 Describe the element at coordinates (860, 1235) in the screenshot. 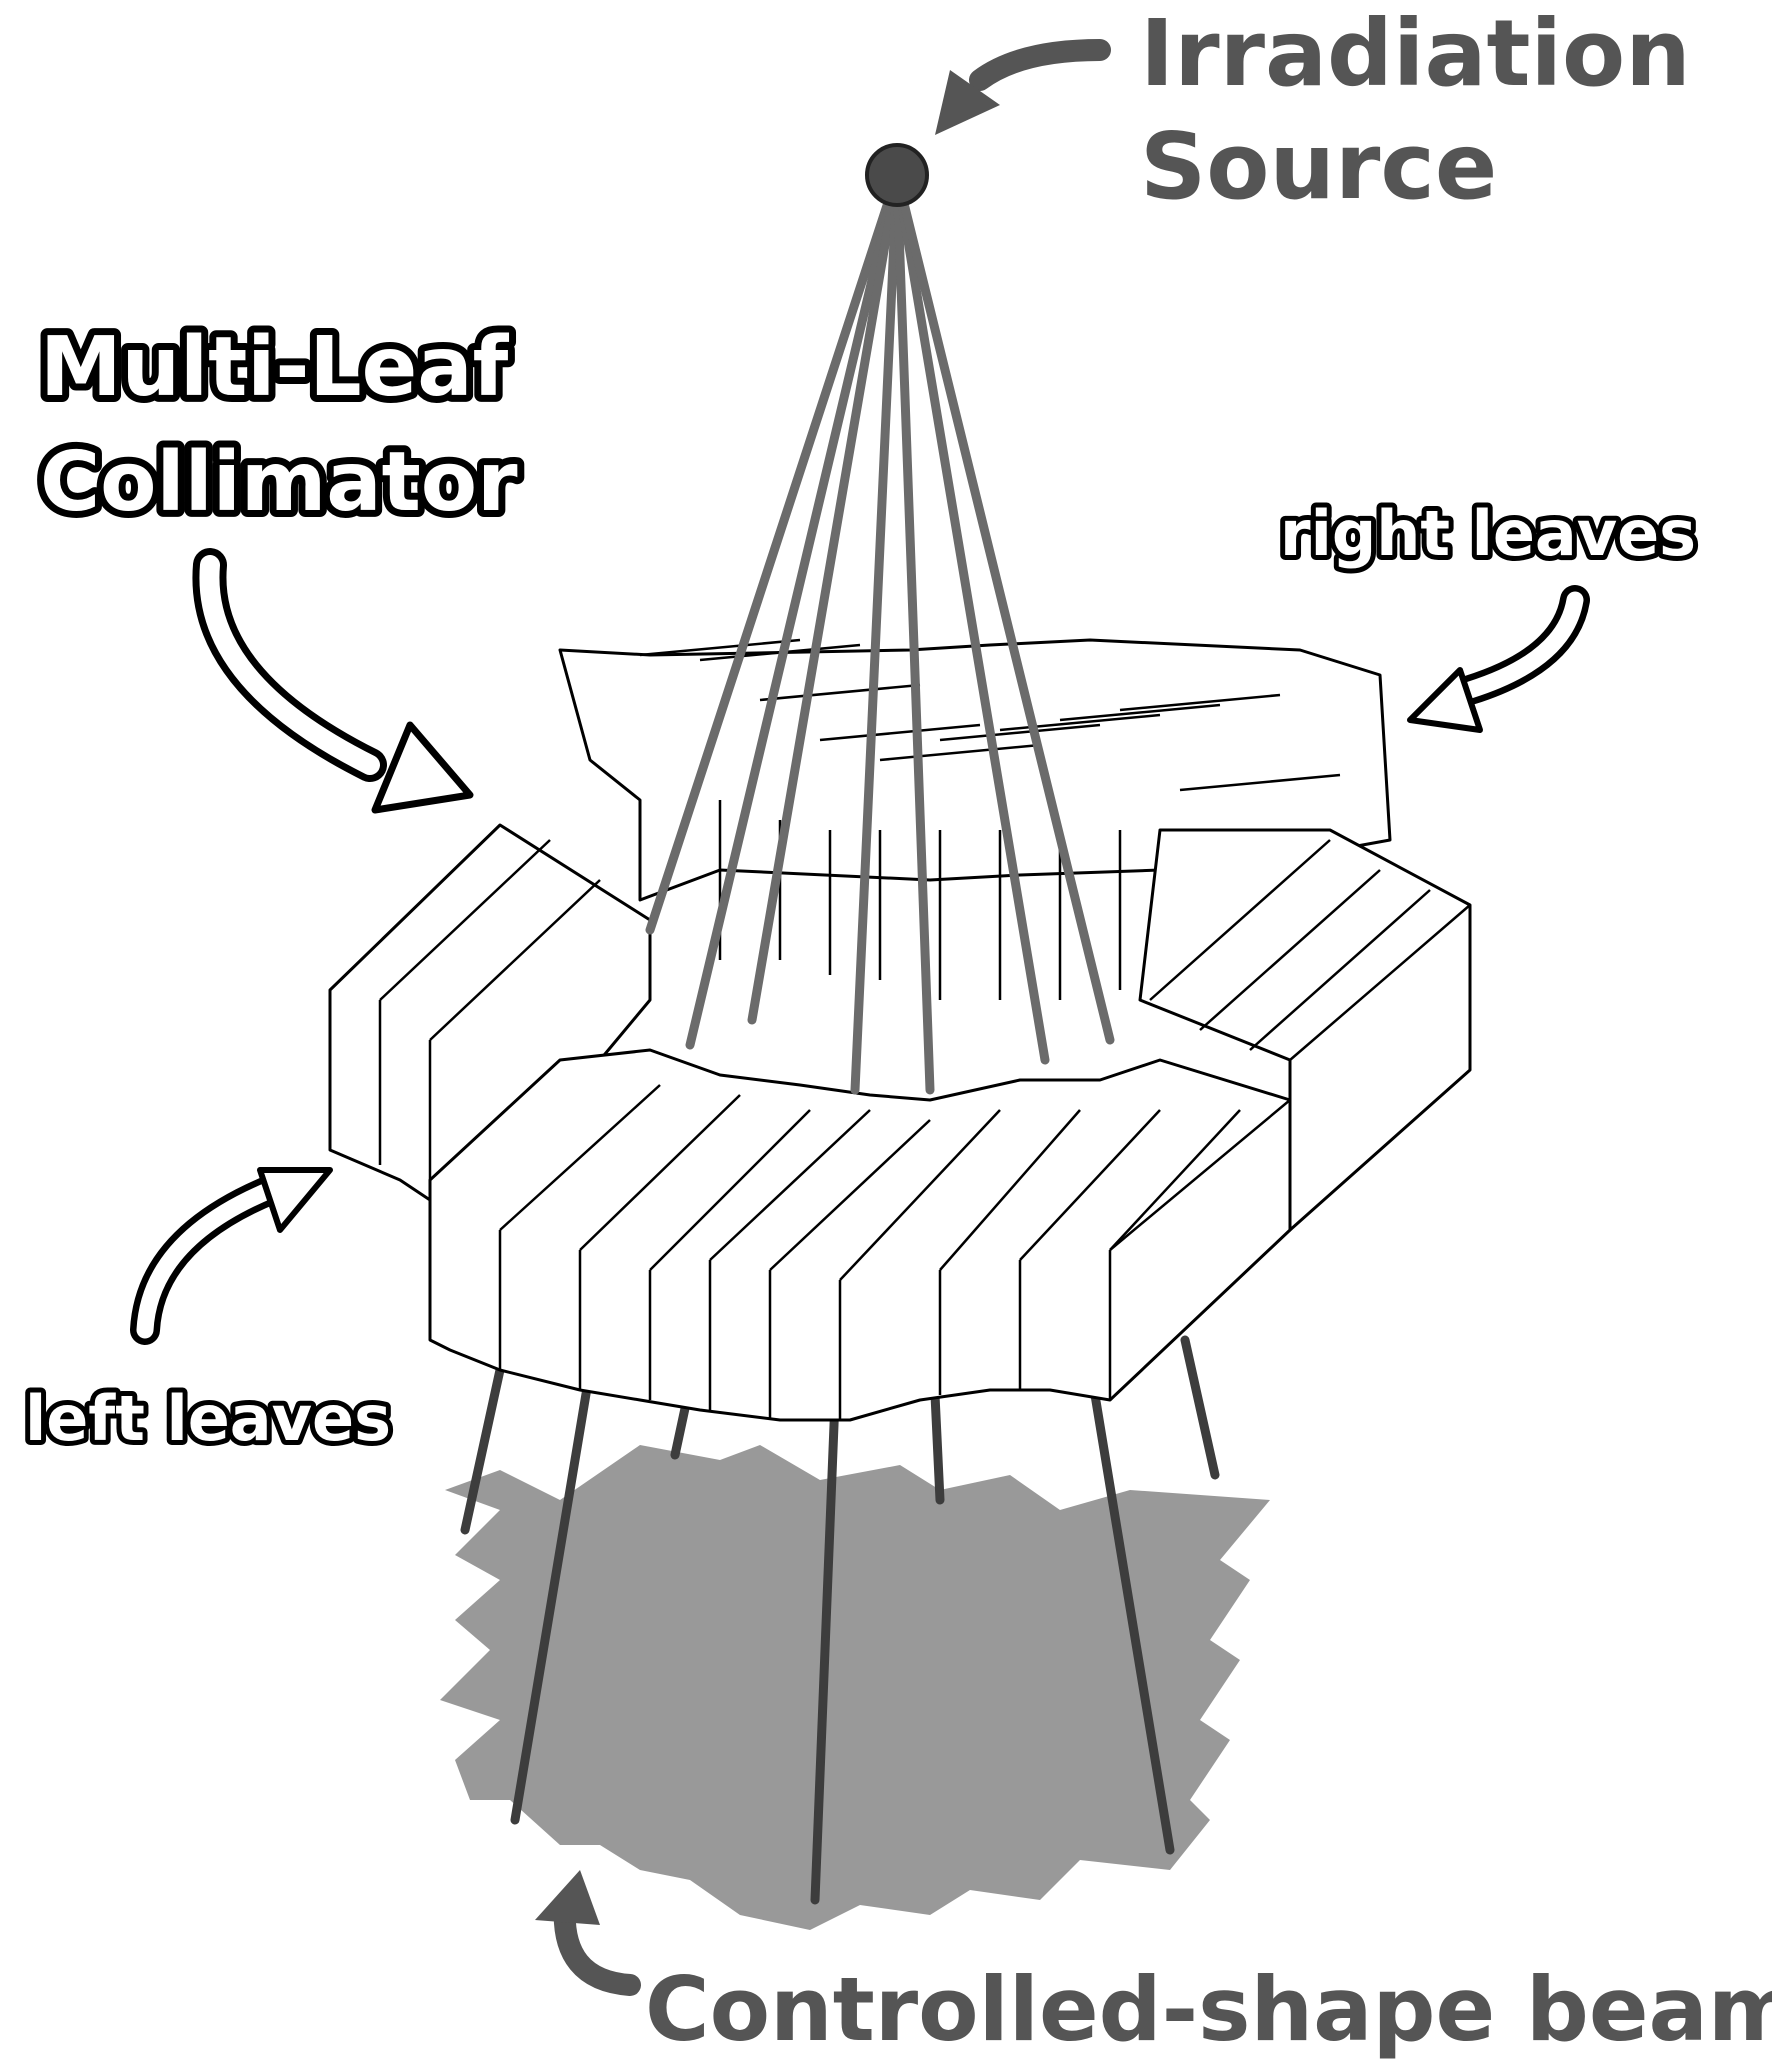

I see `left-leaves-bank` at that location.